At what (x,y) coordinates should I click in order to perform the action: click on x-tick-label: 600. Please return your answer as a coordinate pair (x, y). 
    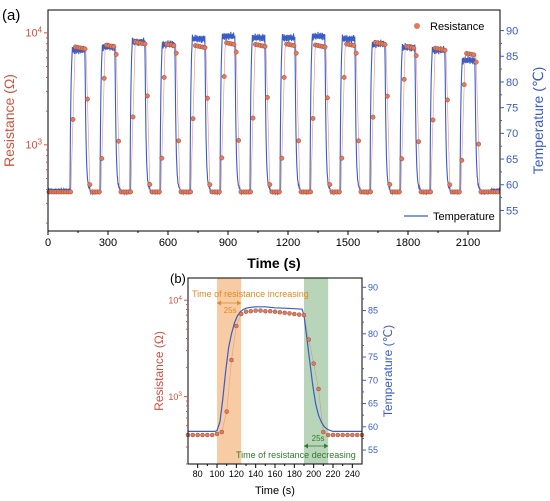
    Looking at the image, I should click on (168, 243).